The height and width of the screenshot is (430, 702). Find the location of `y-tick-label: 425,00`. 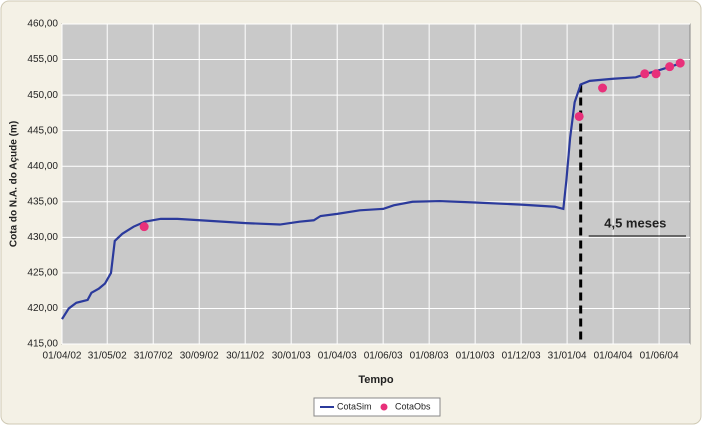

y-tick-label: 425,00 is located at coordinates (42, 273).